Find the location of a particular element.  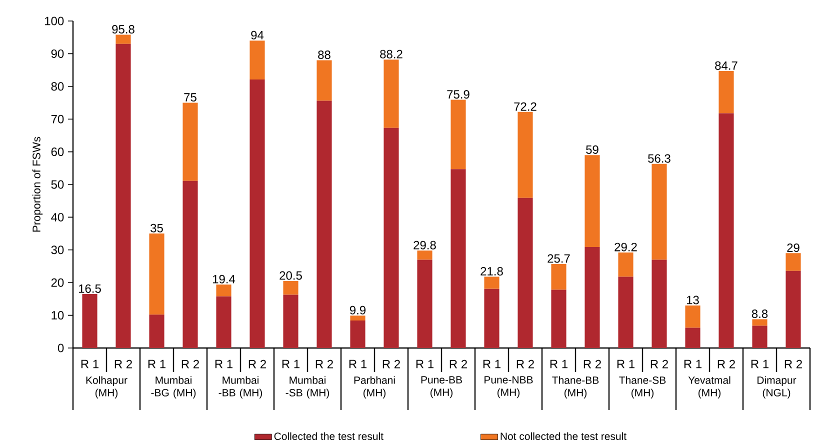

text: Mumbai -BG (MH) is located at coordinates (173, 387).